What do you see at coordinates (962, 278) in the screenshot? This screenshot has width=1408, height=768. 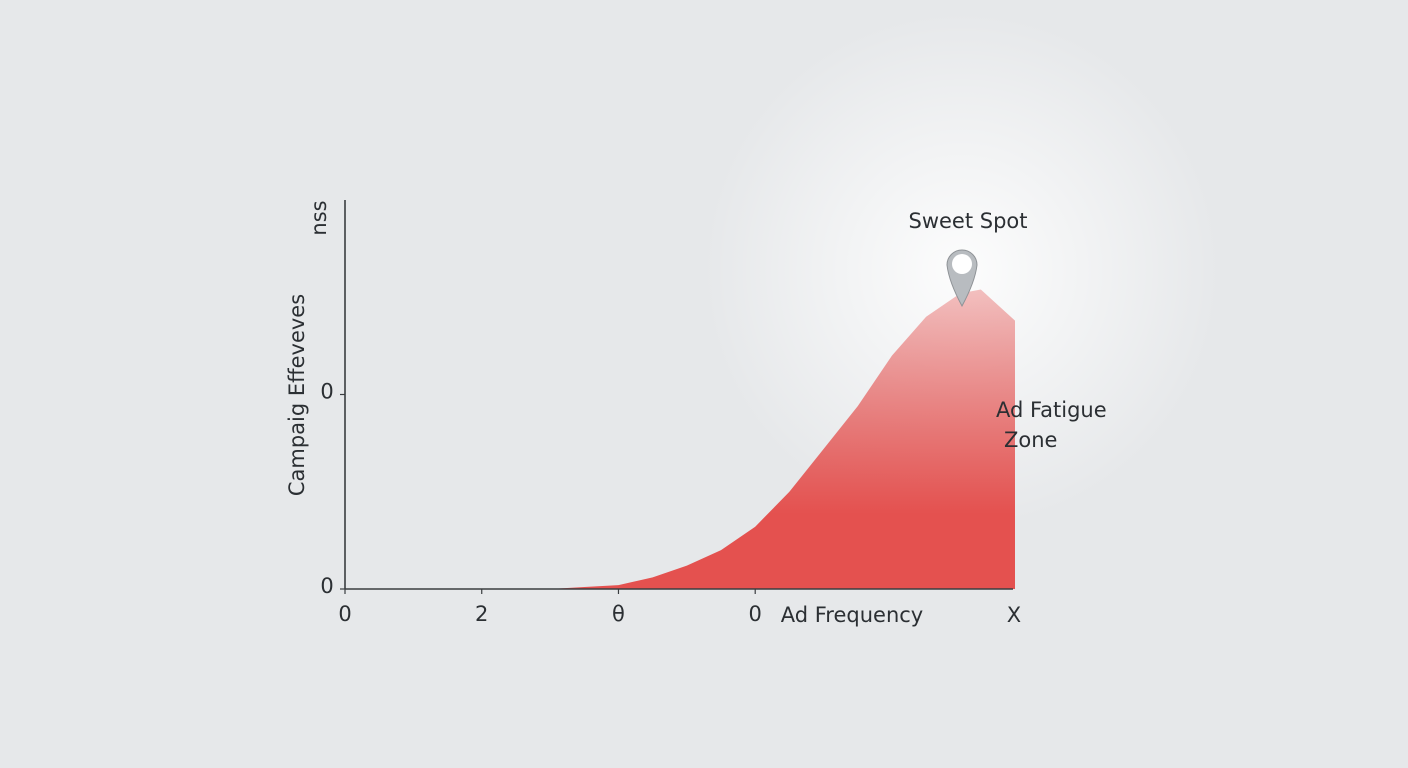 I see `pin` at bounding box center [962, 278].